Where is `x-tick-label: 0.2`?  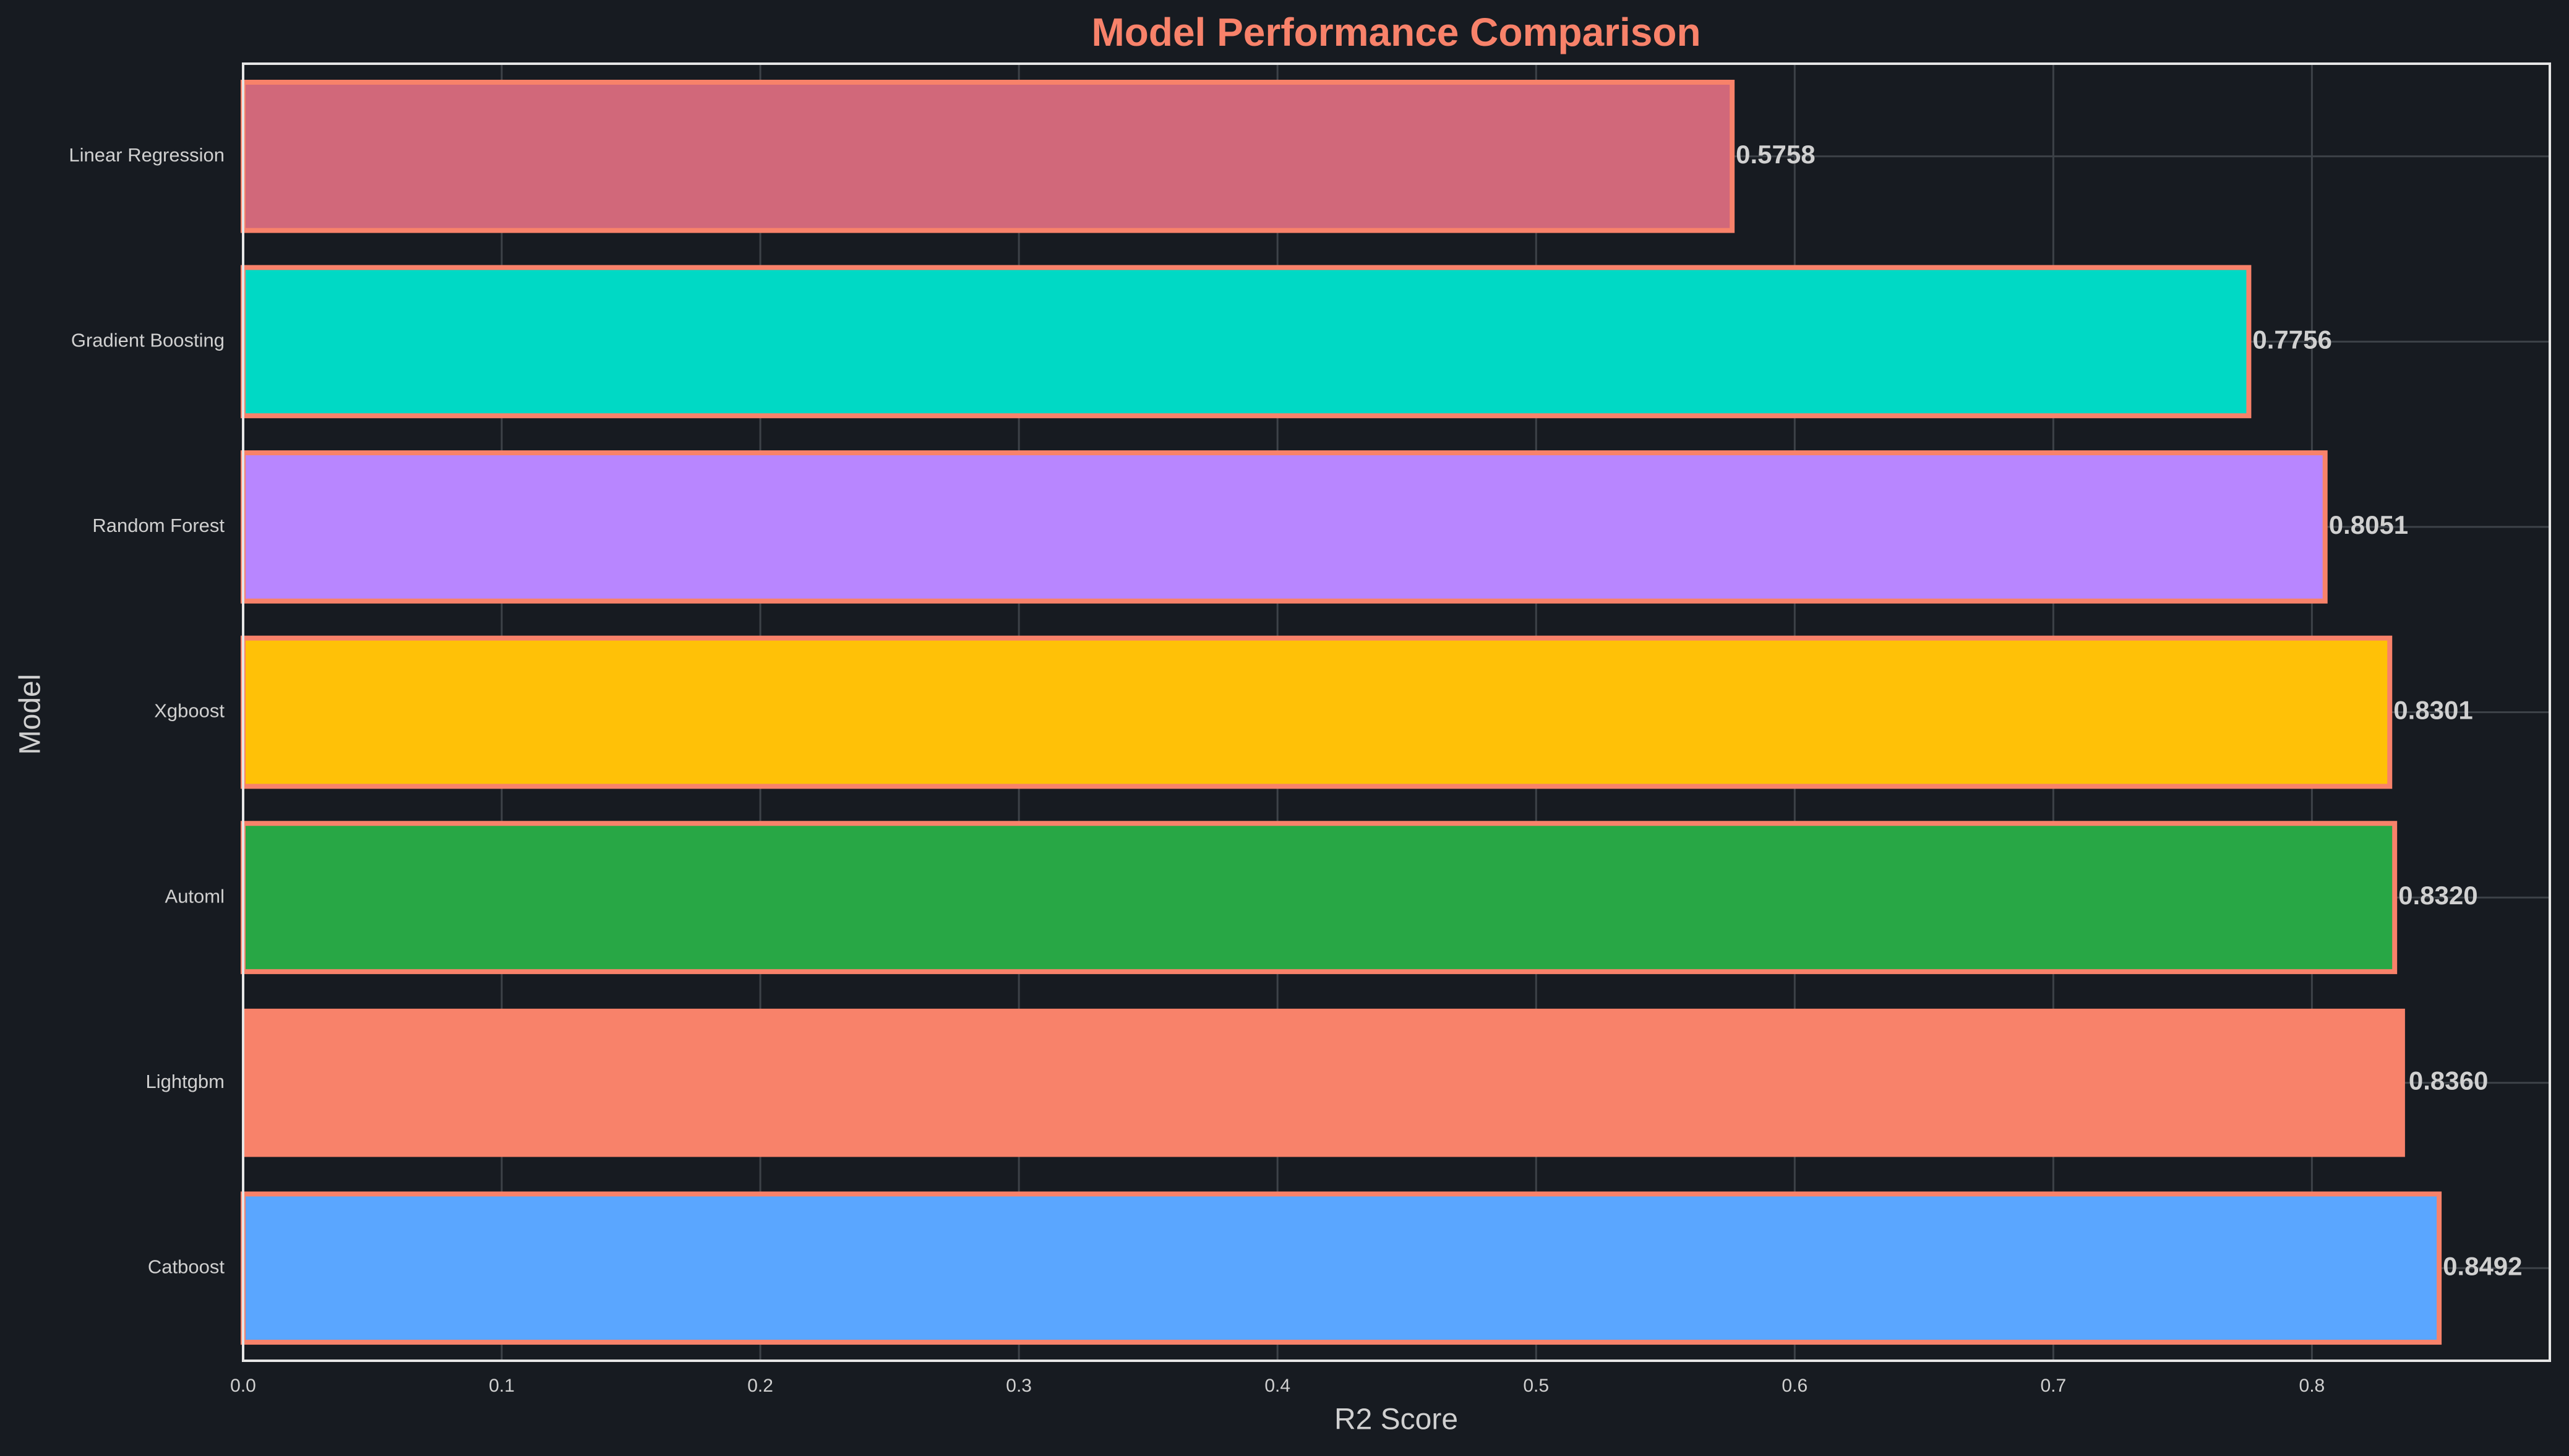
x-tick-label: 0.2 is located at coordinates (760, 1386).